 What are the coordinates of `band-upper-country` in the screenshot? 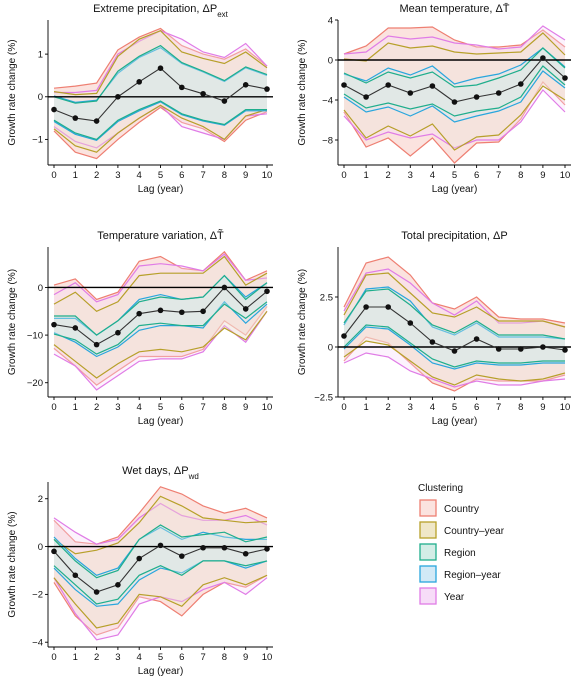 It's located at (454, 290).